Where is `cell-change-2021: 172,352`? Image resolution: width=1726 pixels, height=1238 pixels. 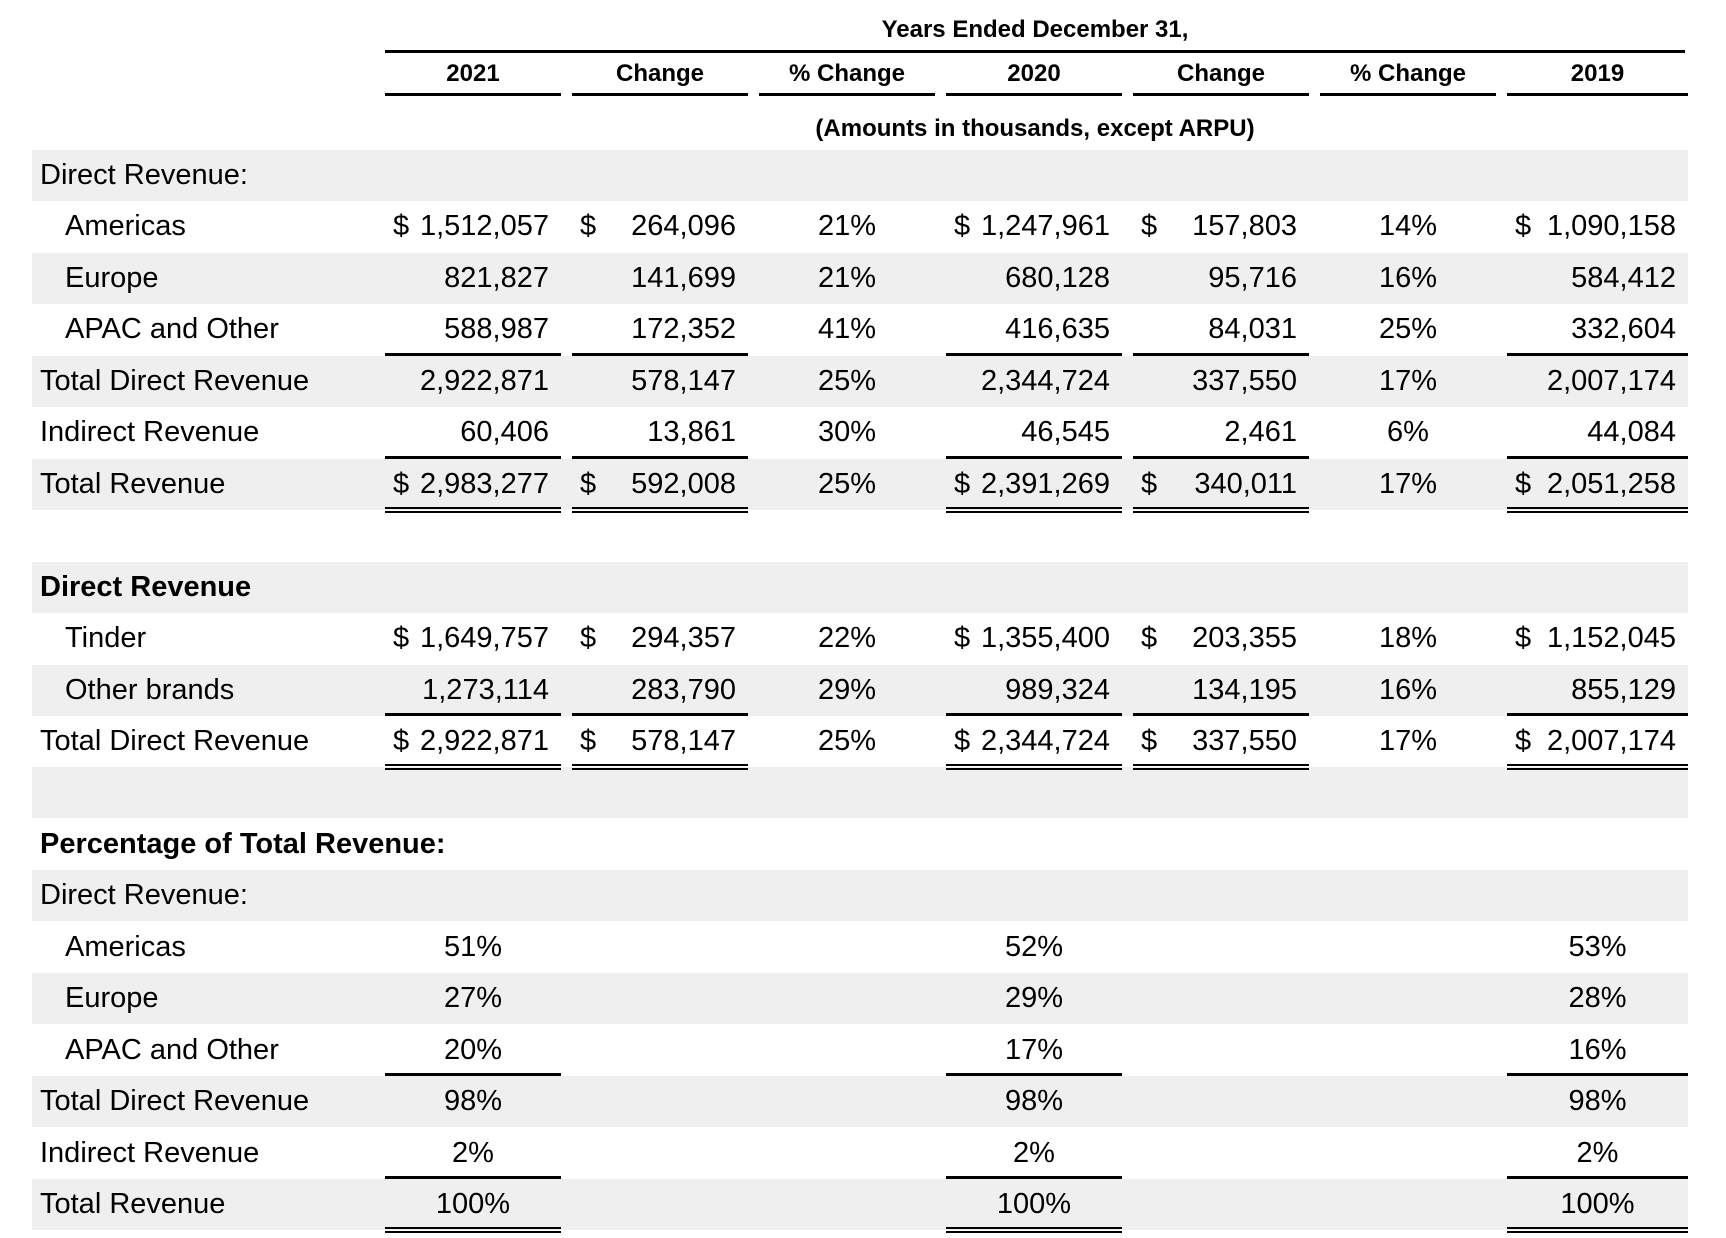
cell-change-2021: 172,352 is located at coordinates (683, 329).